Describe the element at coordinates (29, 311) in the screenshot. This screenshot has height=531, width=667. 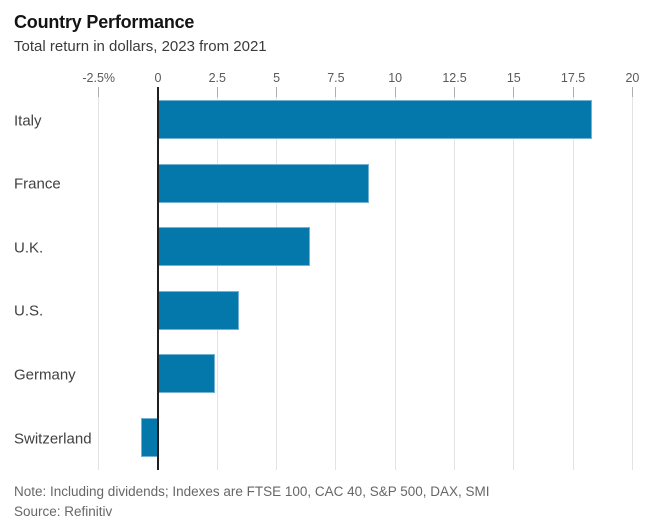
I see `category-label: U.S.` at that location.